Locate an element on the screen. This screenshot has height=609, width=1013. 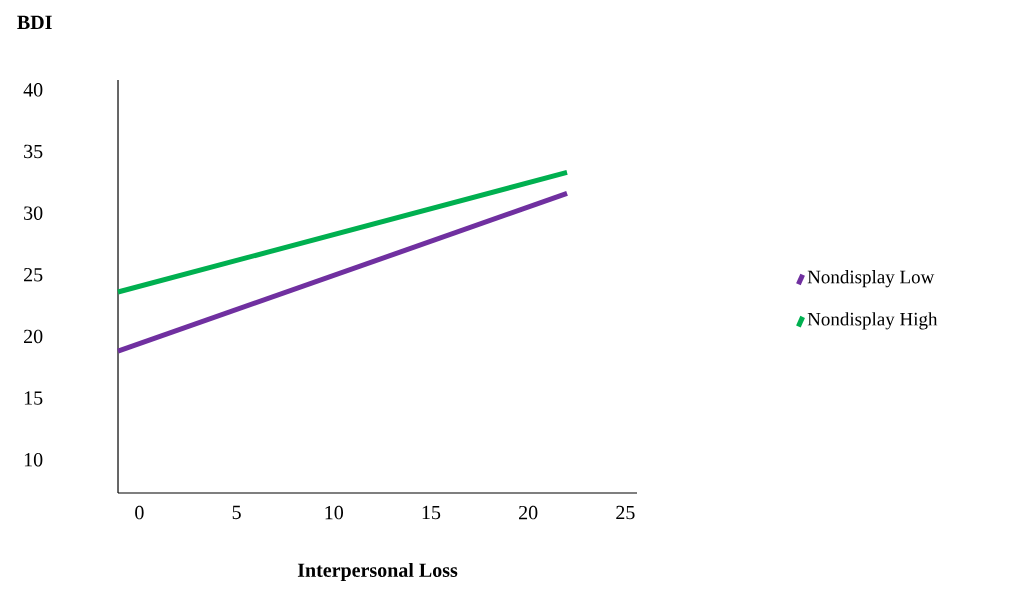
x-tick-label: 25 is located at coordinates (625, 512).